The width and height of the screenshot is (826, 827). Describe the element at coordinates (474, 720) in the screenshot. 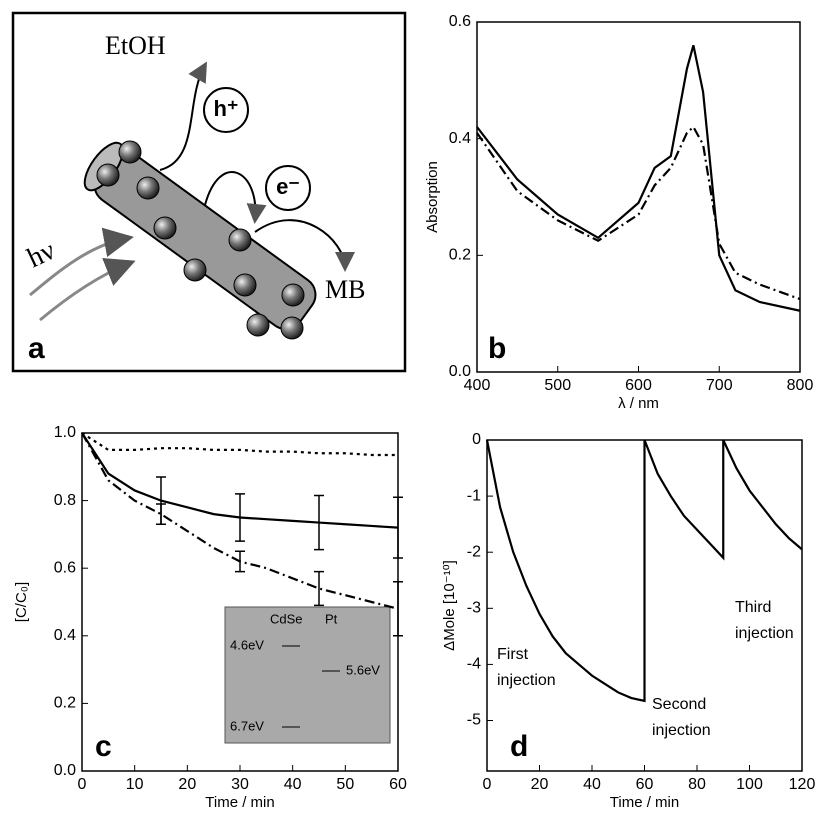

I see `y-tick-label: -5` at that location.